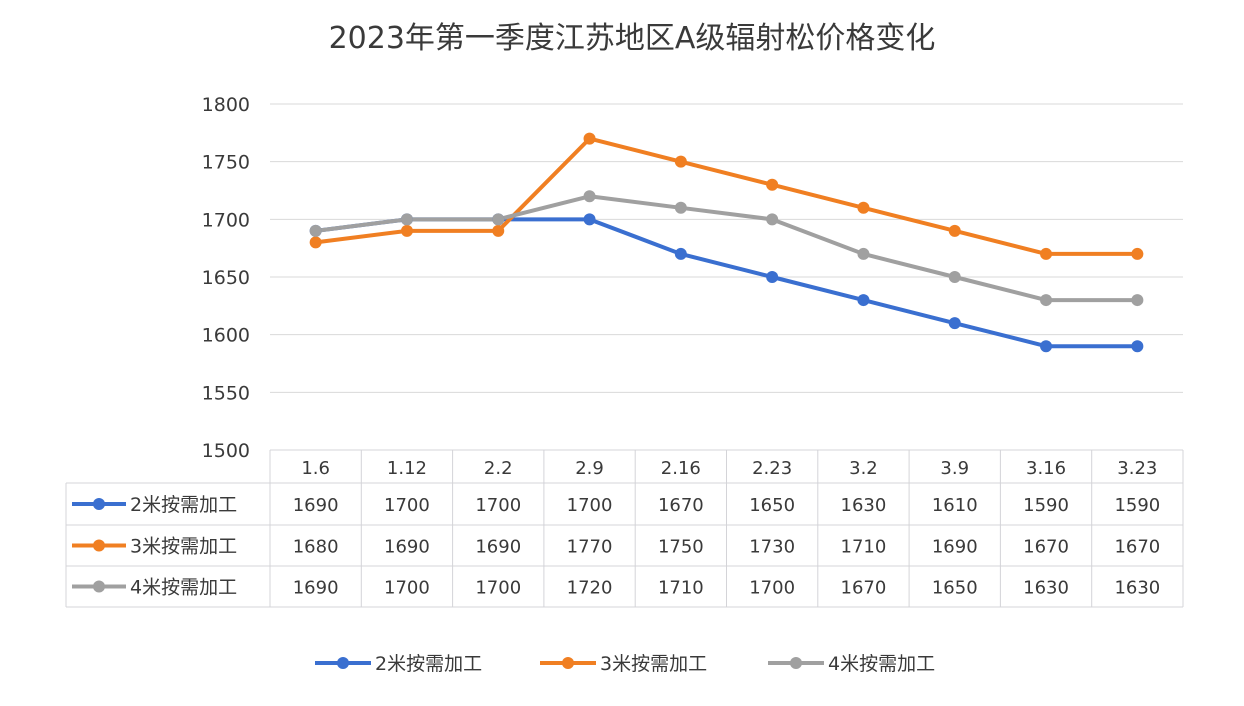  What do you see at coordinates (590, 588) in the screenshot?
I see `table-cell: 1720` at bounding box center [590, 588].